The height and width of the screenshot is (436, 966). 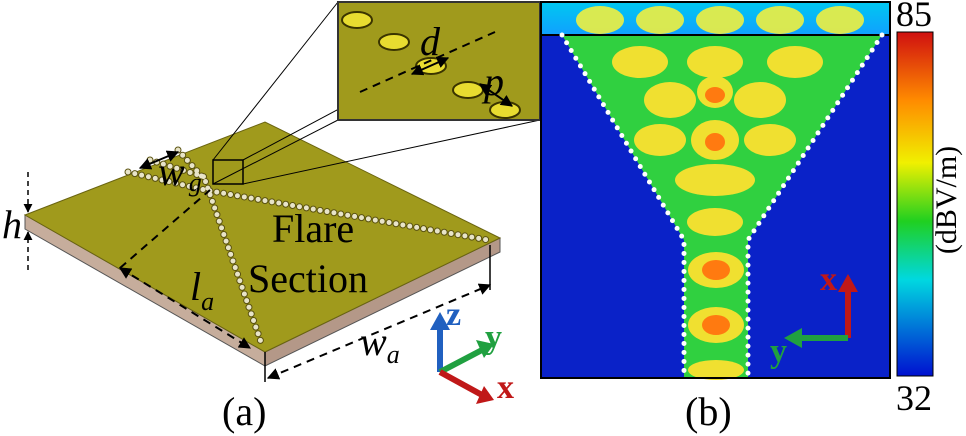 I want to click on axis-z: z, so click(x=453, y=314).